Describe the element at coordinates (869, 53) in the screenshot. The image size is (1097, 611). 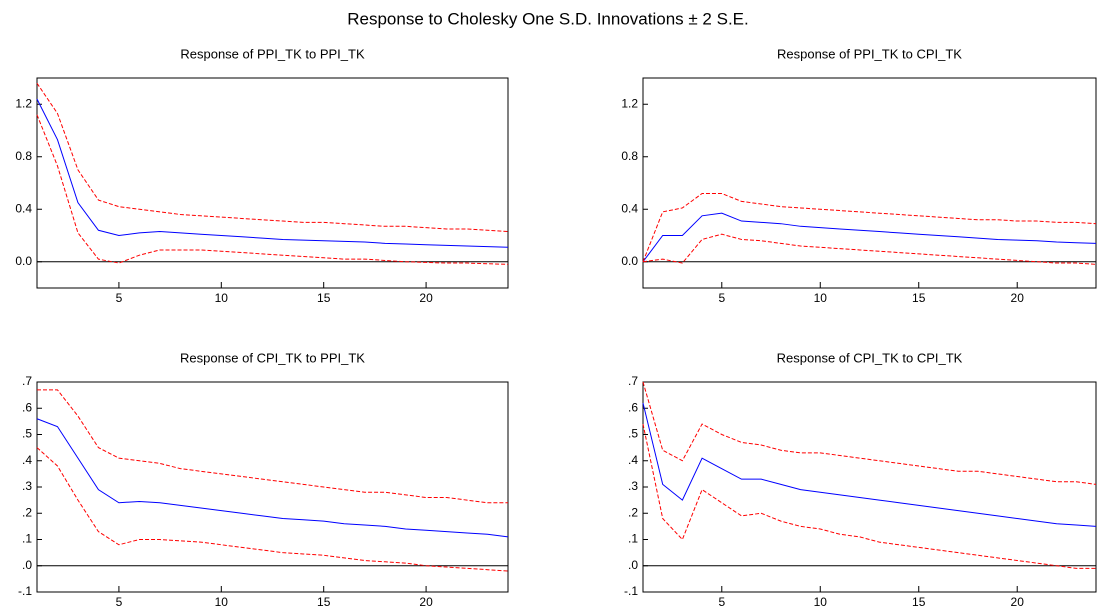
I see `subplot-title: Response of PPI_TK to CPI_TK` at that location.